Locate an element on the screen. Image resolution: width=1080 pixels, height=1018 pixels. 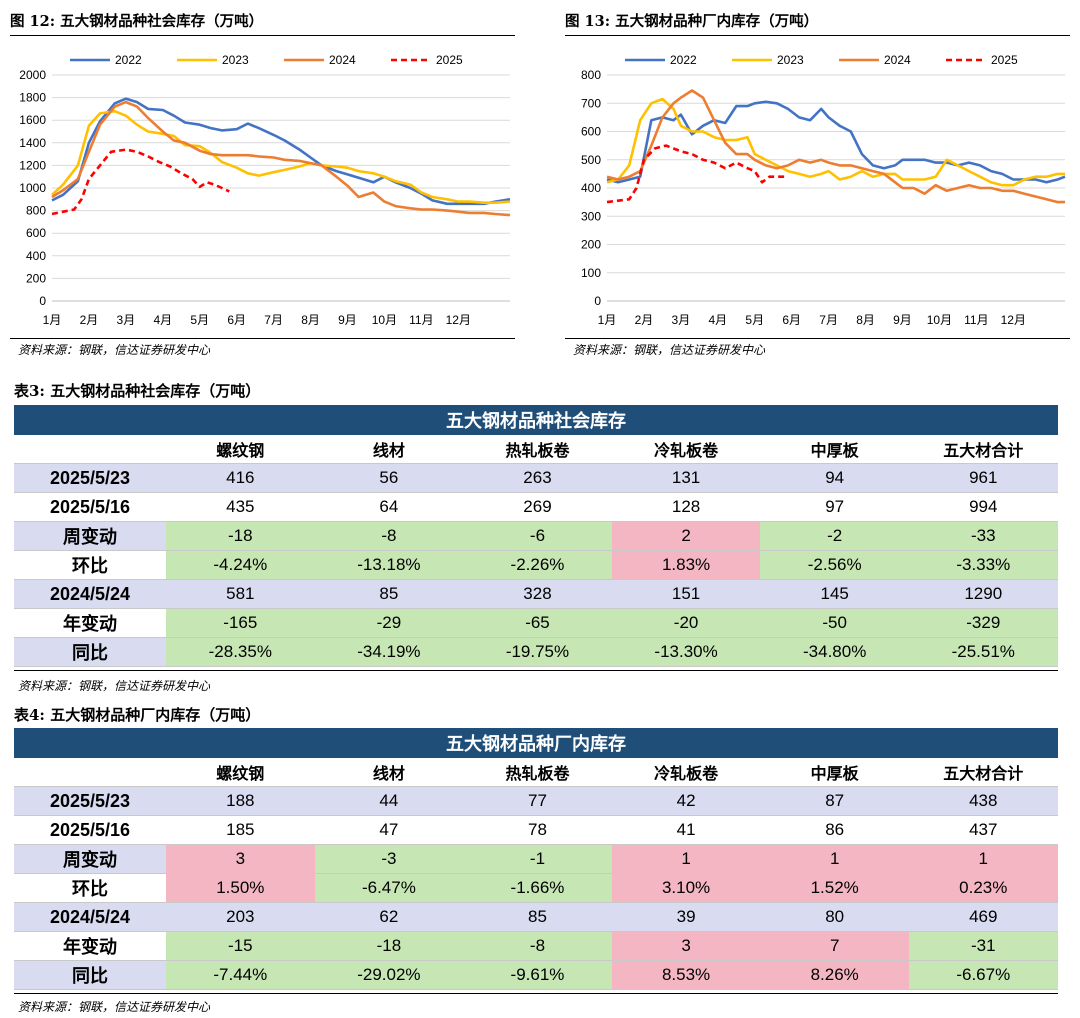
table-cell: -6.67% is located at coordinates (983, 975).